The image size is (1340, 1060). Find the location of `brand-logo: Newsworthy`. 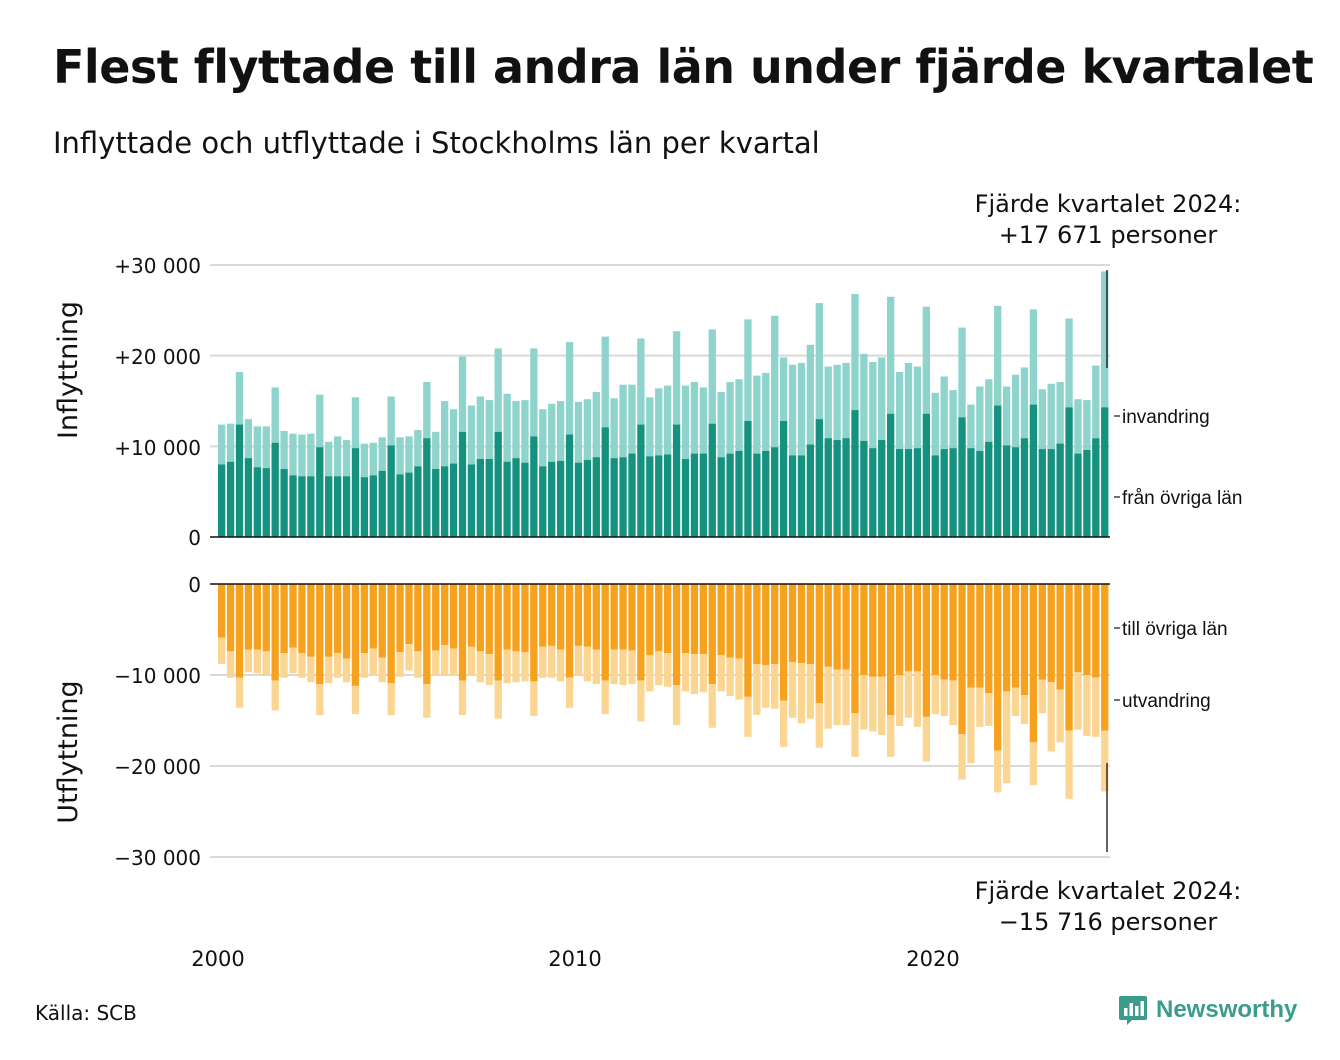

brand-logo: Newsworthy is located at coordinates (1207, 1010).